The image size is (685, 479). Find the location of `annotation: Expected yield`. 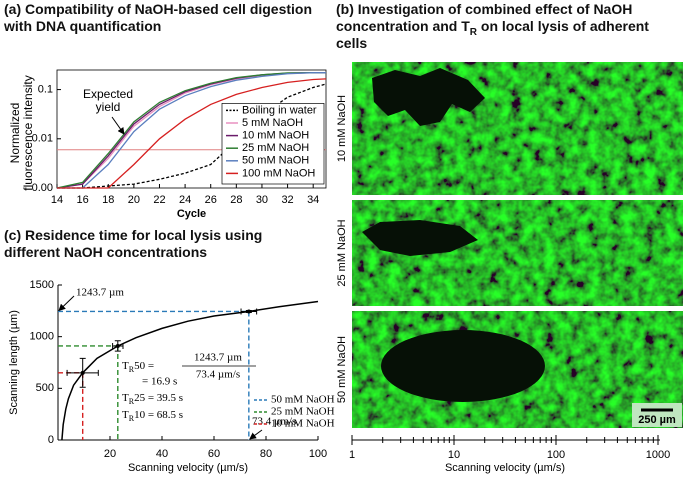

annotation: Expected yield is located at coordinates (108, 100).